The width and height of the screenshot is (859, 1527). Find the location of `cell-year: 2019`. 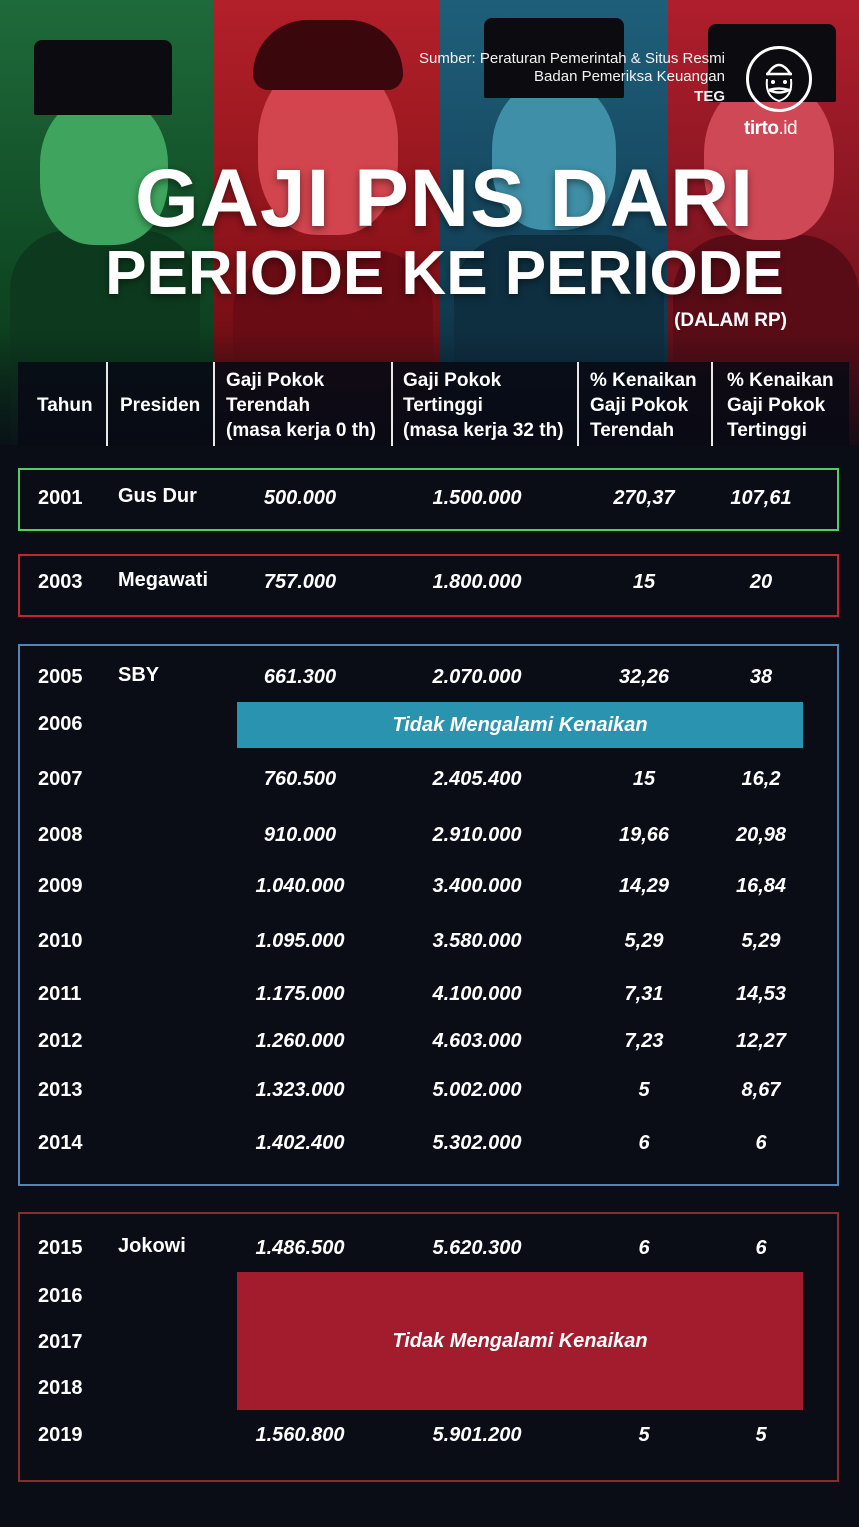

cell-year: 2019 is located at coordinates (60, 1435).